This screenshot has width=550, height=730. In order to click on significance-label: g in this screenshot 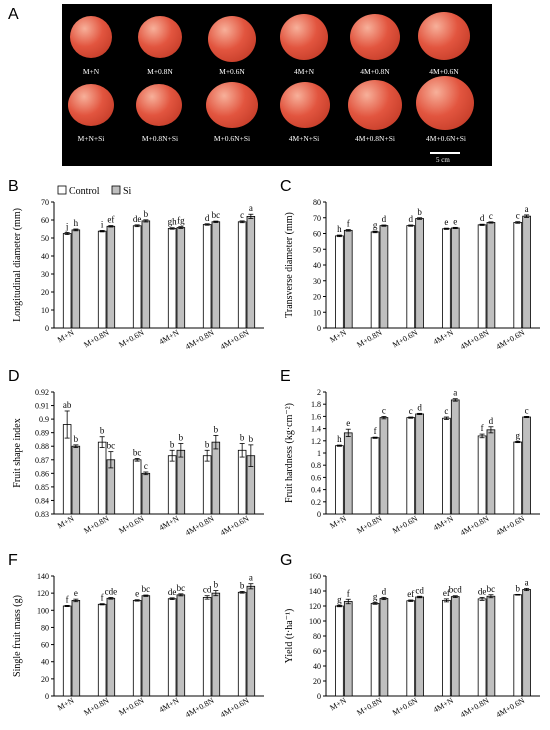, I will do `click(339, 599)`.